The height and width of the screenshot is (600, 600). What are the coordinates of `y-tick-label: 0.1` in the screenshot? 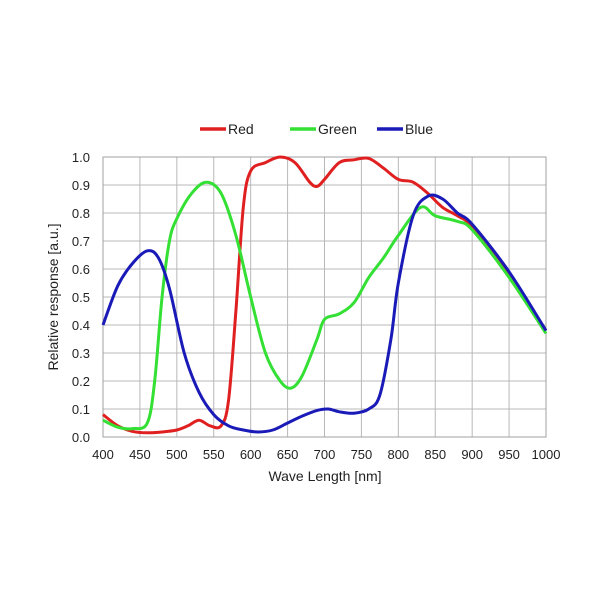 It's located at (81, 409).